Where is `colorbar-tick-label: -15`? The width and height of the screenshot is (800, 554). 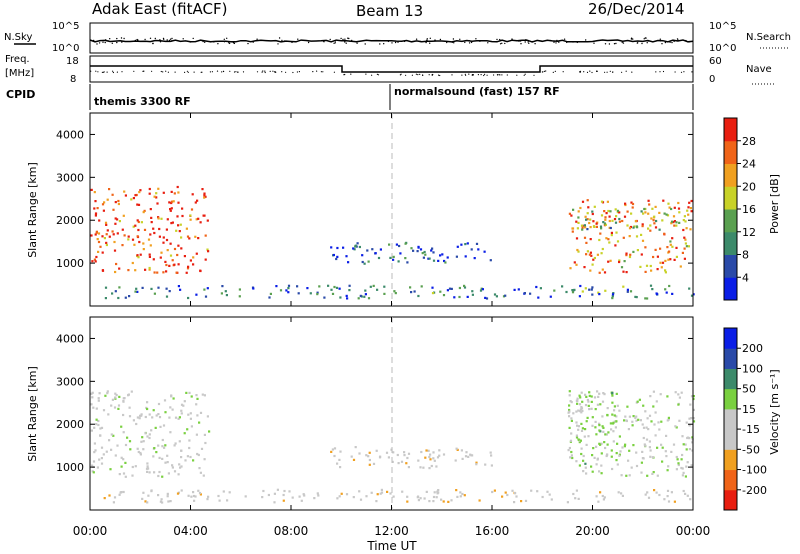 colorbar-tick-label: -15 is located at coordinates (751, 429).